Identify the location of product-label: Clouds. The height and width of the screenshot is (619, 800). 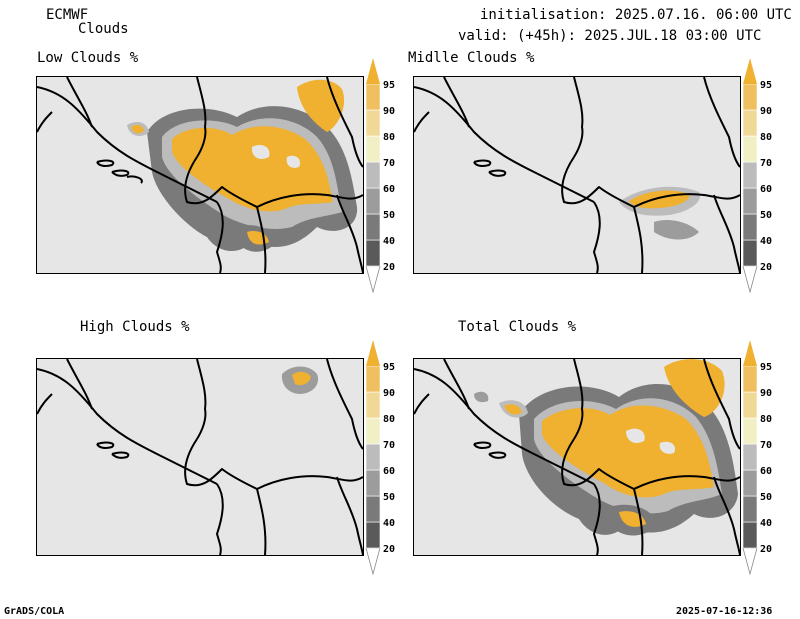
(103, 29).